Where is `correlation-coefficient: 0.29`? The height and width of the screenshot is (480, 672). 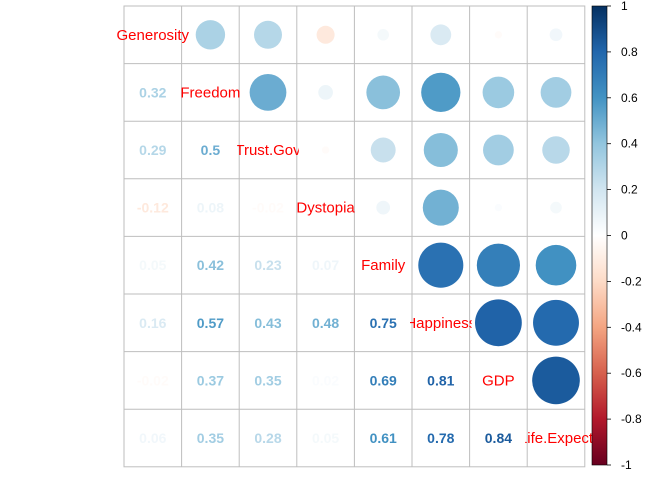 correlation-coefficient: 0.29 is located at coordinates (152, 150).